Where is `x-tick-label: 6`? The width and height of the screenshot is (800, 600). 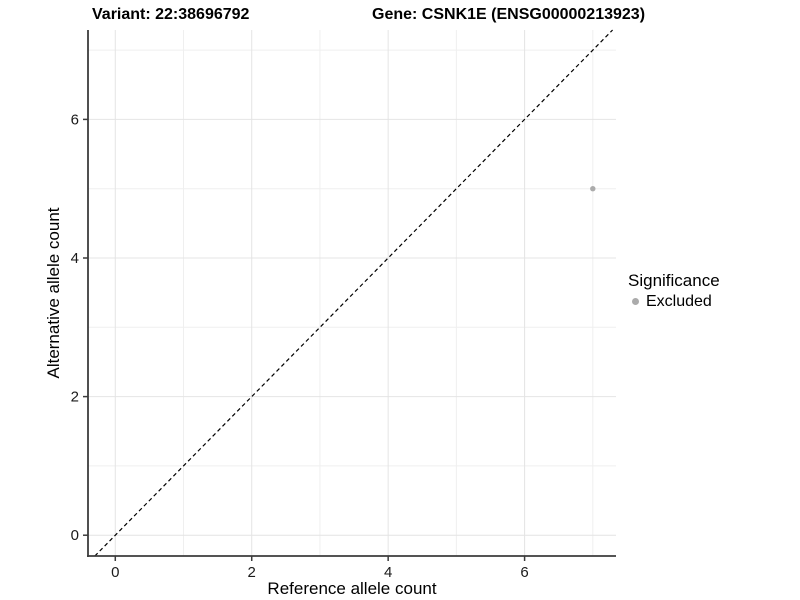 x-tick-label: 6 is located at coordinates (524, 572).